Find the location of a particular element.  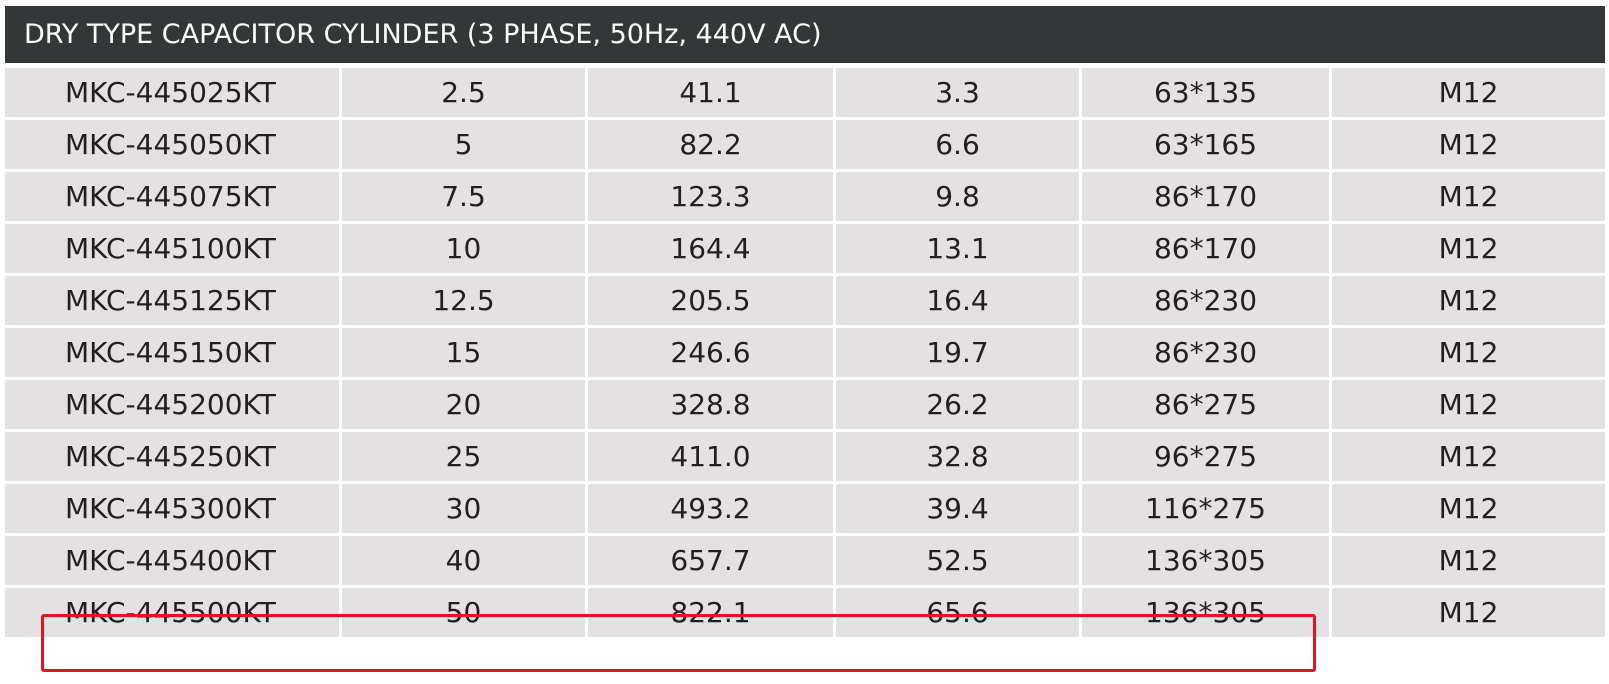

capacitance-cell: 19.7 is located at coordinates (959, 354).